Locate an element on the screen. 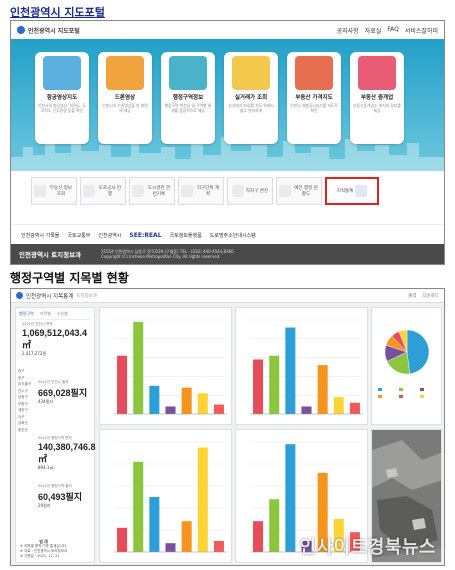 Image resolution: width=455 pixels, height=570 pixels. stat-label: 2021년 행정구역 면적 is located at coordinates (55, 438).